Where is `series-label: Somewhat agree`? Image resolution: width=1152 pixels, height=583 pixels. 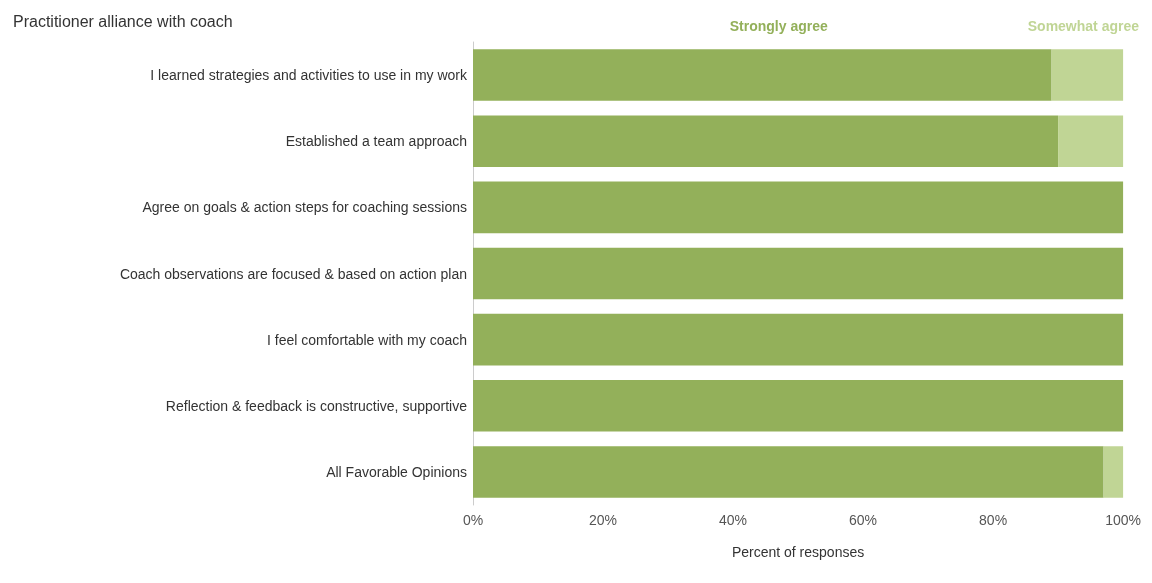
series-label: Somewhat agree is located at coordinates (1083, 26).